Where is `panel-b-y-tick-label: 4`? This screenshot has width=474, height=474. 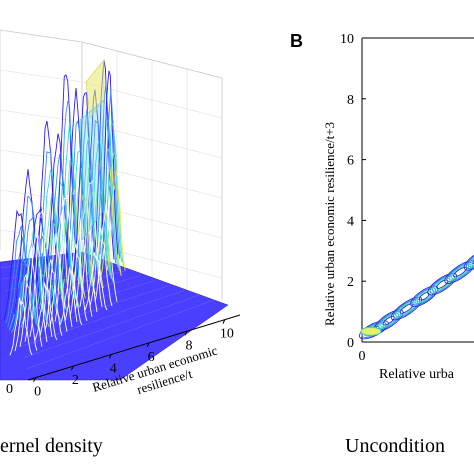
panel-b-y-tick-label: 4 is located at coordinates (350, 221).